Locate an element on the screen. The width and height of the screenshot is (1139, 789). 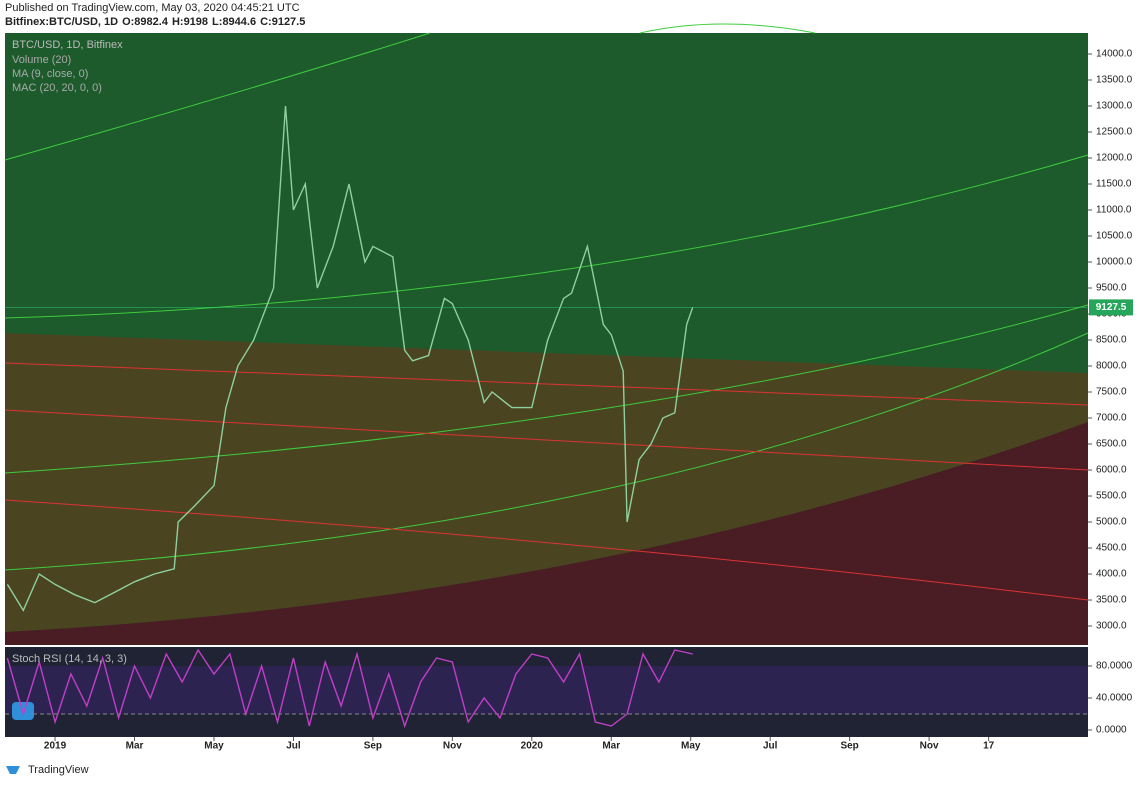
last-price-label: 9127.5 is located at coordinates (1111, 307).